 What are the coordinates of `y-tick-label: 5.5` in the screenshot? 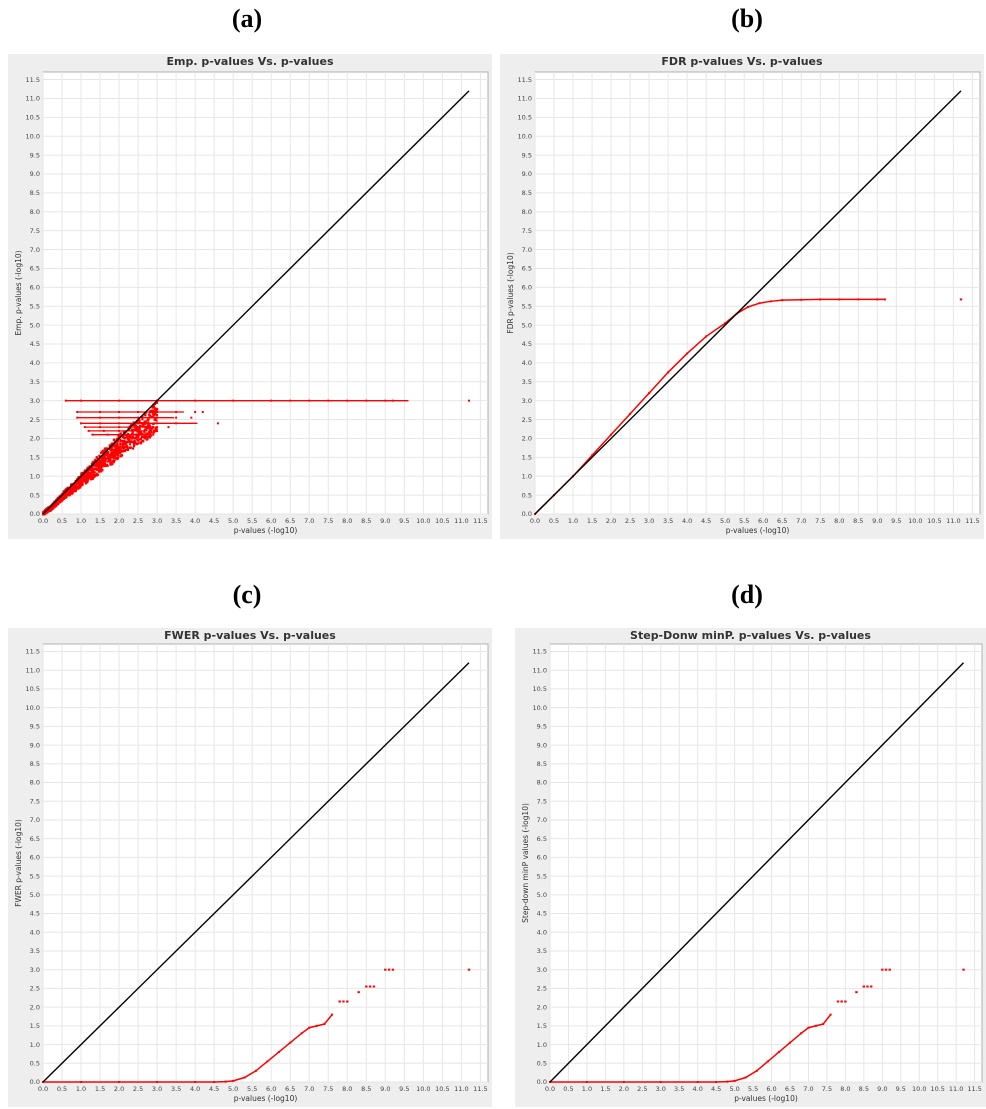 It's located at (527, 306).